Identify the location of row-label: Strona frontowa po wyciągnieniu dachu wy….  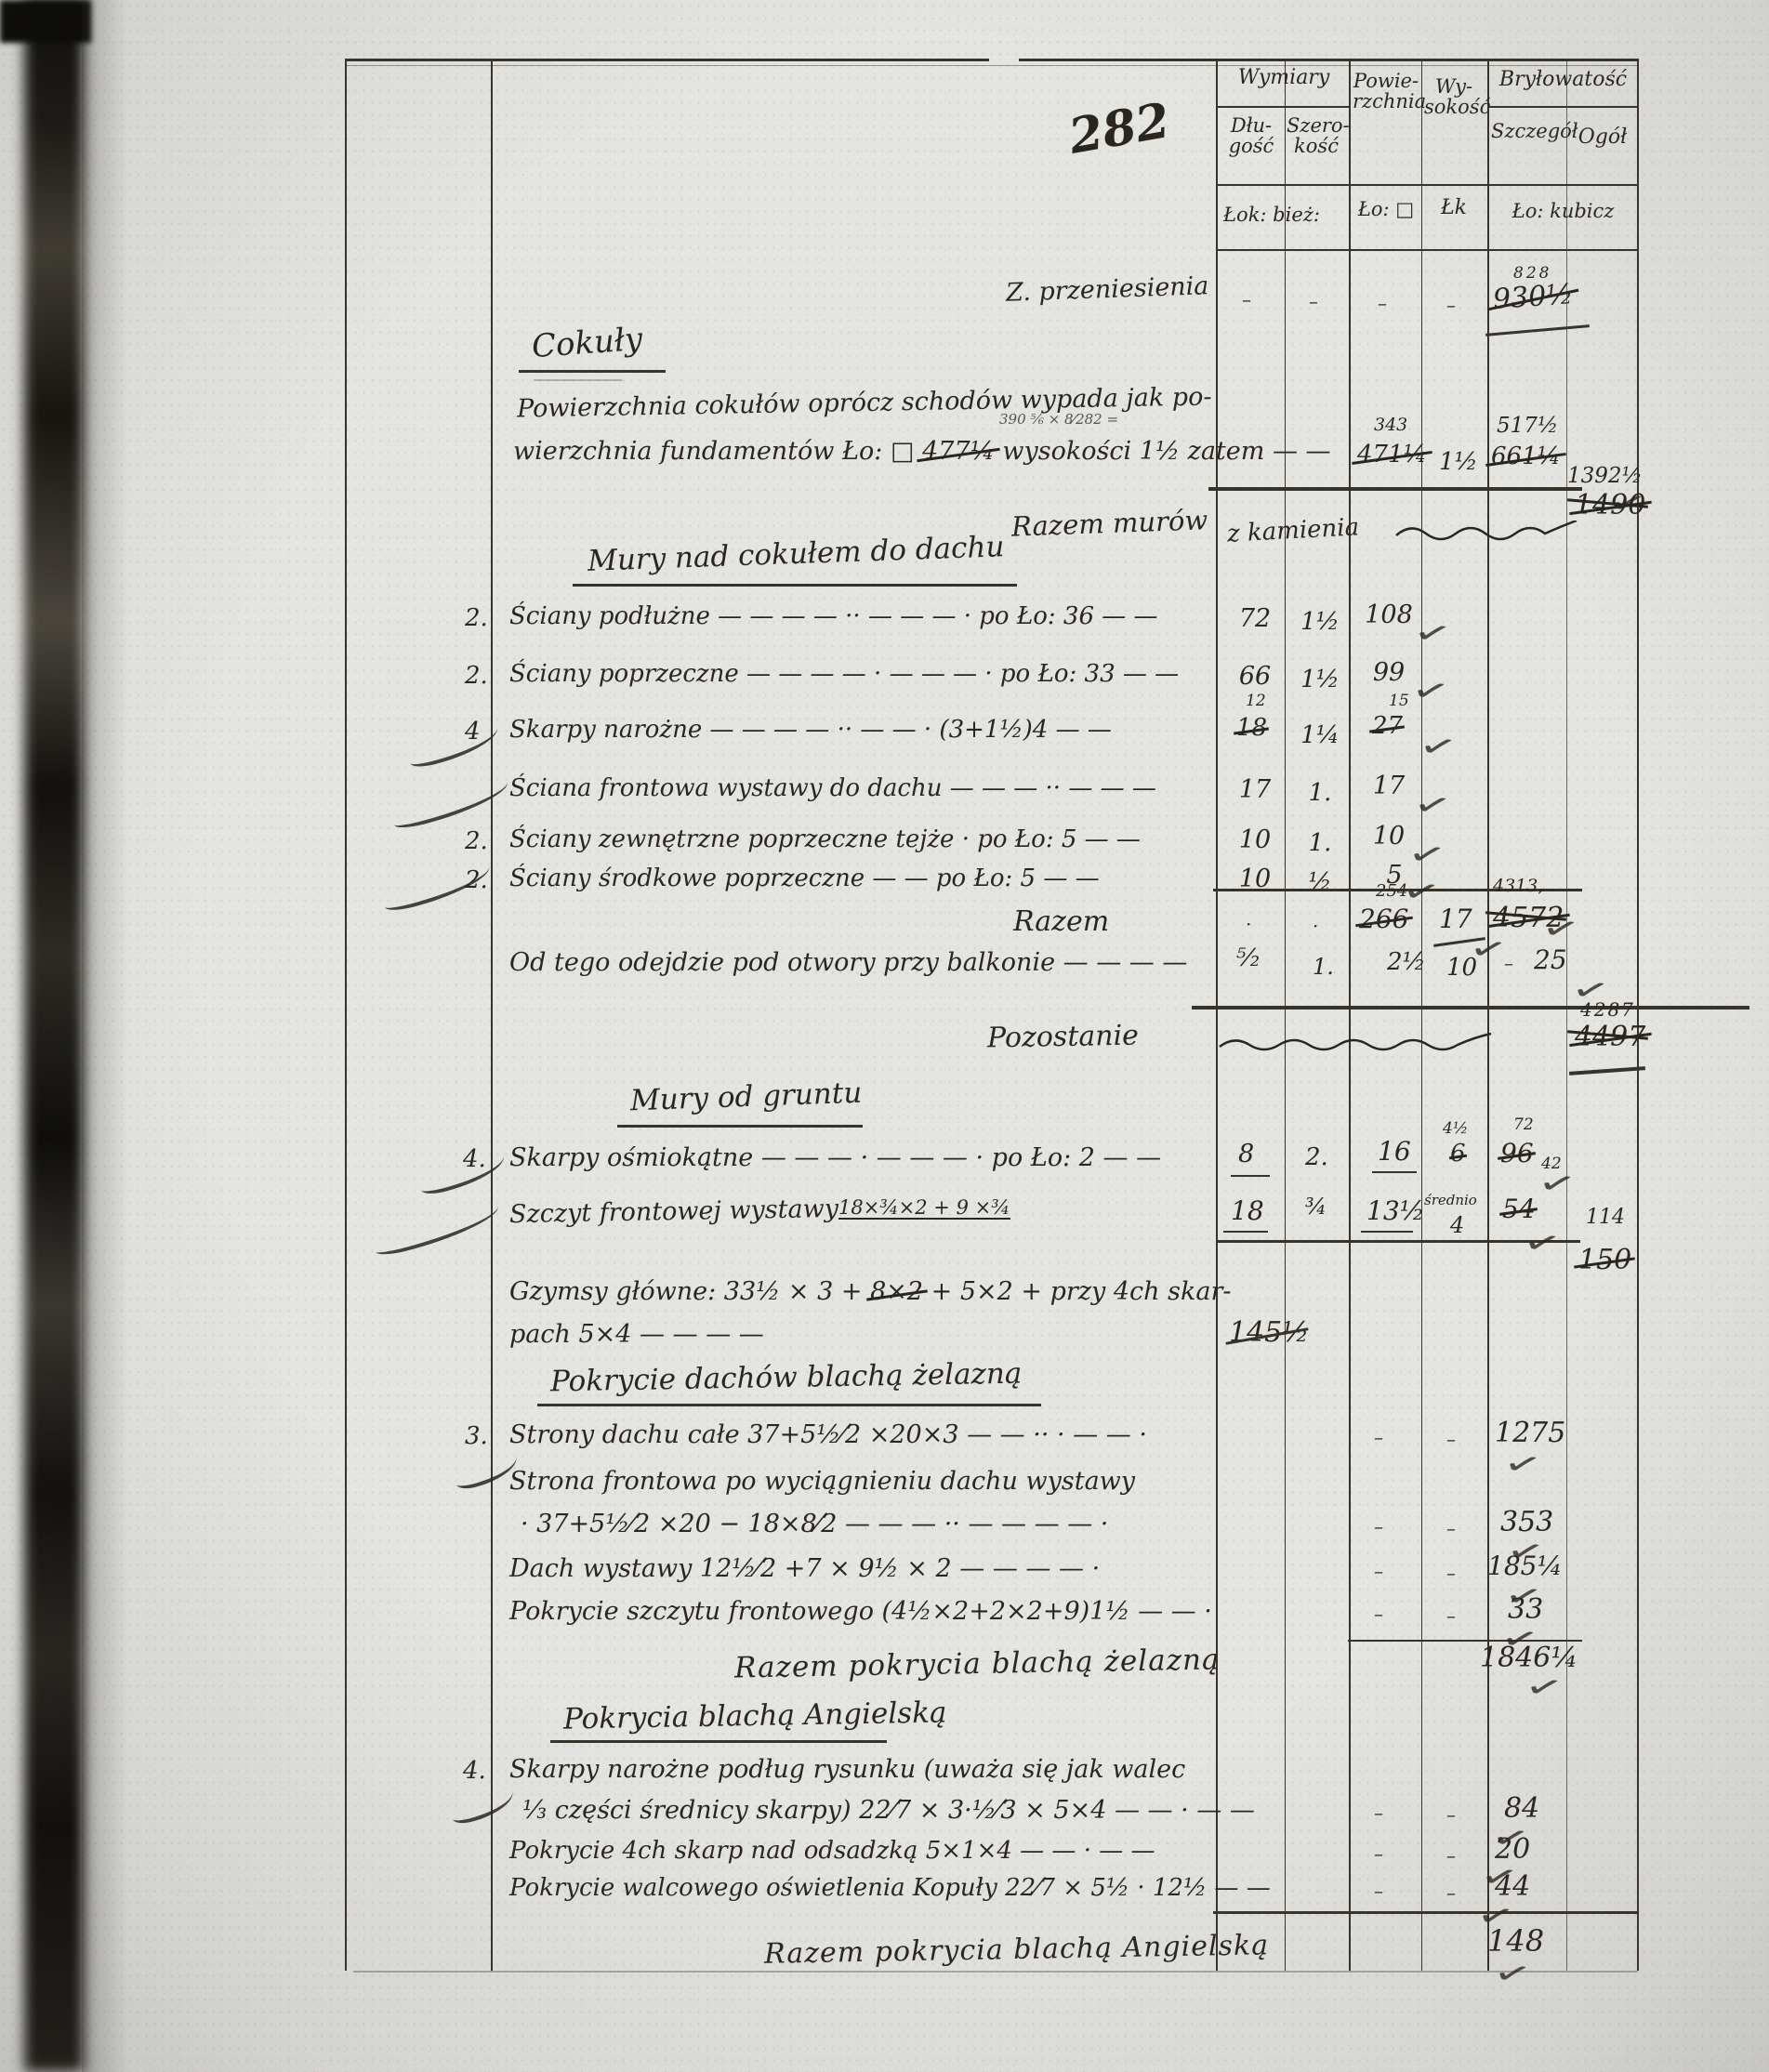
(822, 1482).